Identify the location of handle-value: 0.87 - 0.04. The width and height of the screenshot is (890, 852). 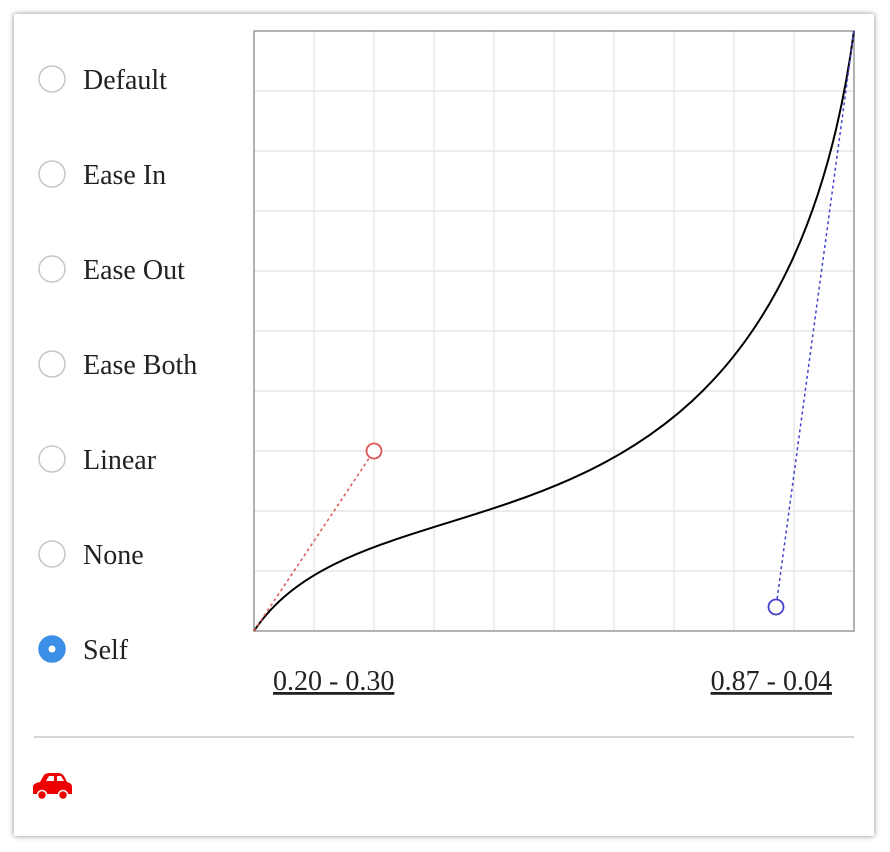
(771, 681).